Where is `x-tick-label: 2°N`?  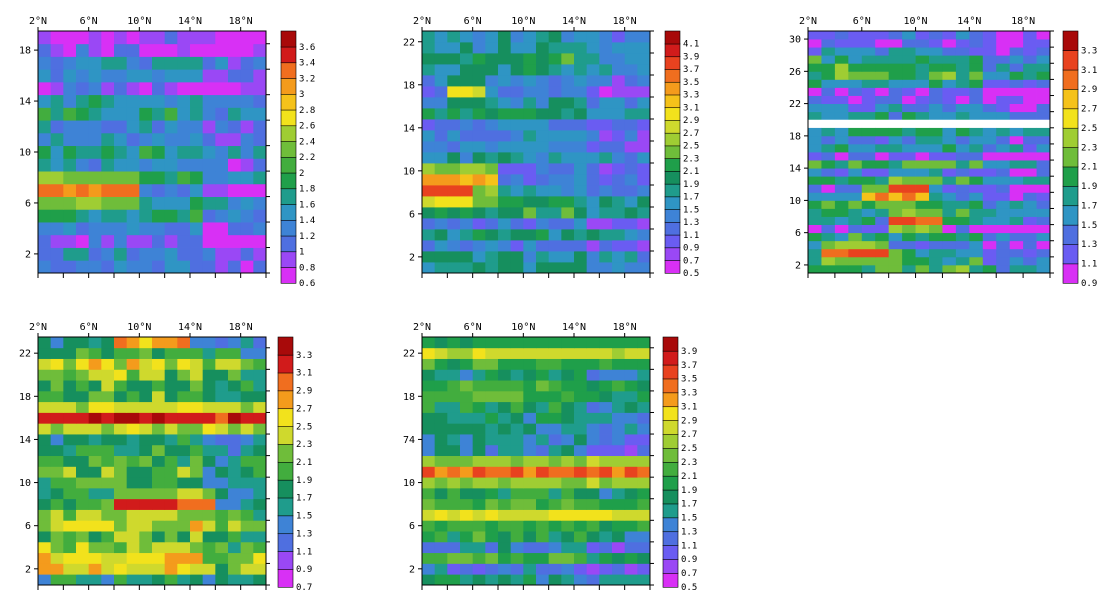 x-tick-label: 2°N is located at coordinates (422, 21).